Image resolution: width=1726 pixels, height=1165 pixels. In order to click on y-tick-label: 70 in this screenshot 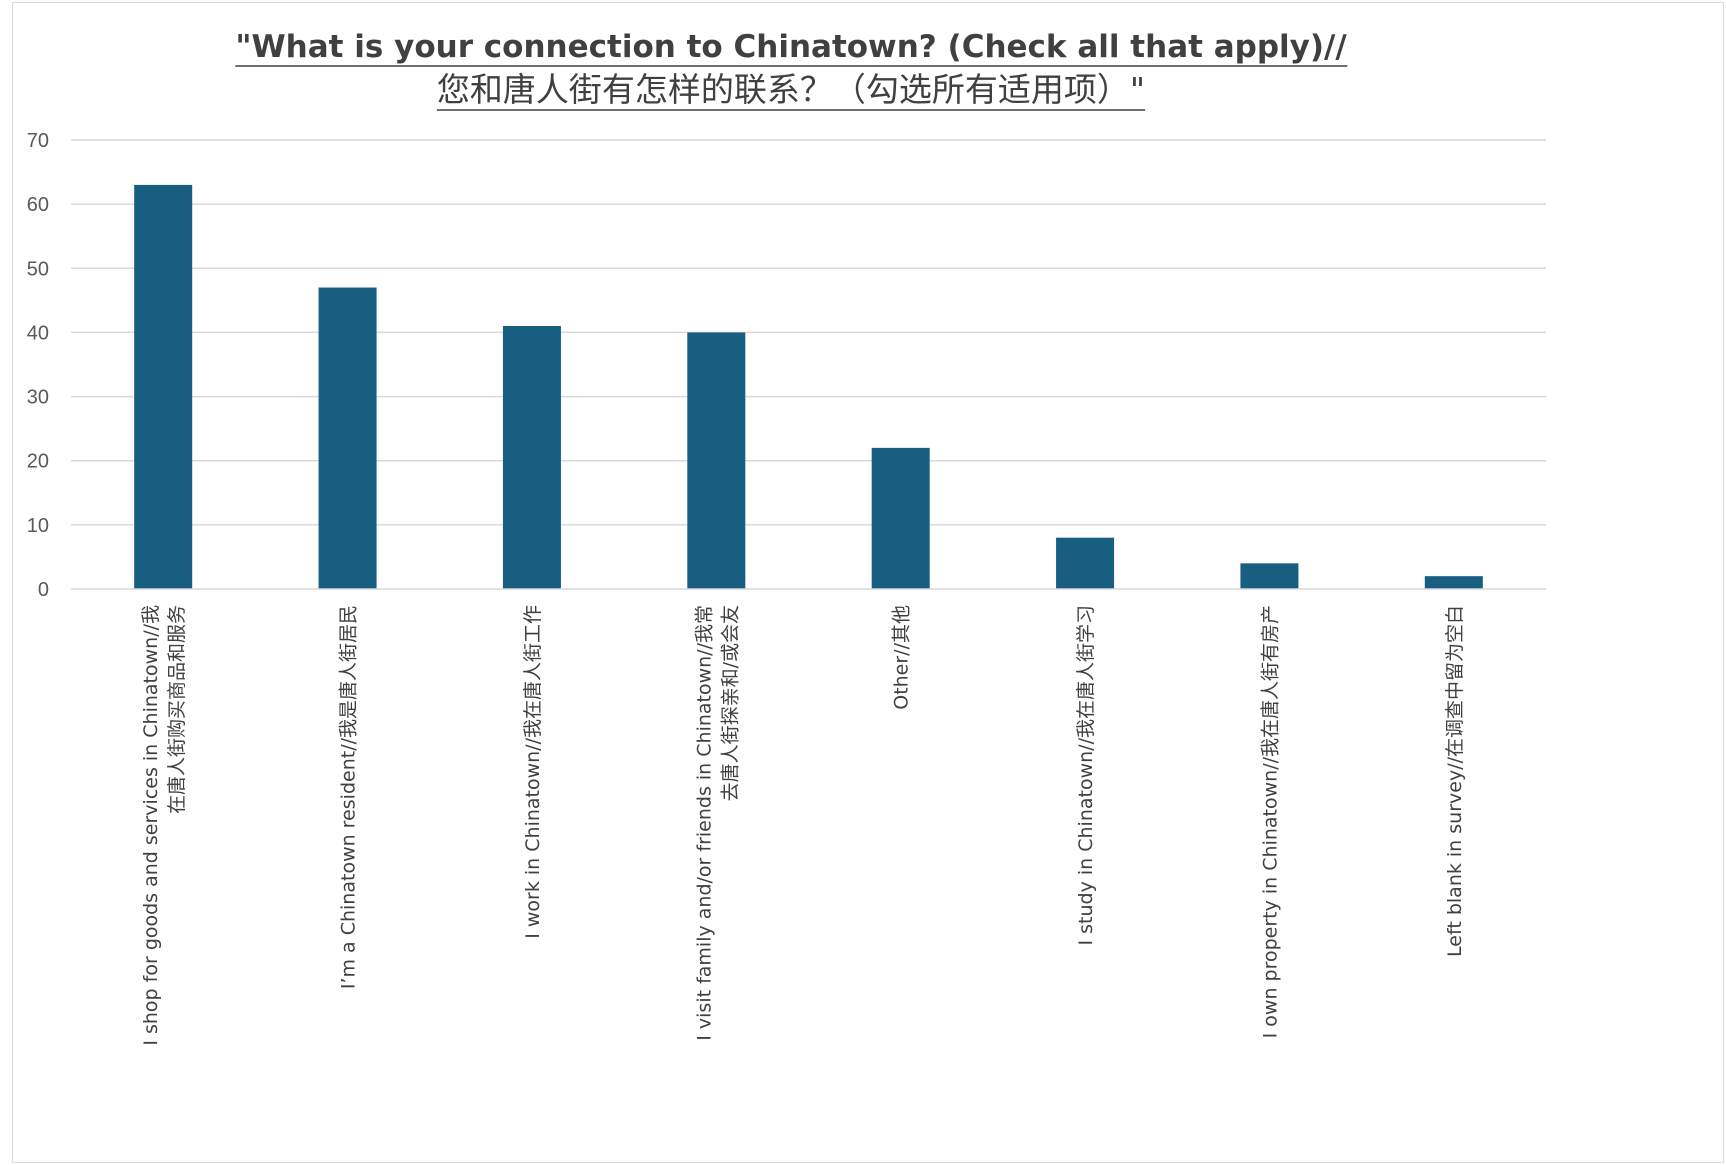, I will do `click(38, 141)`.